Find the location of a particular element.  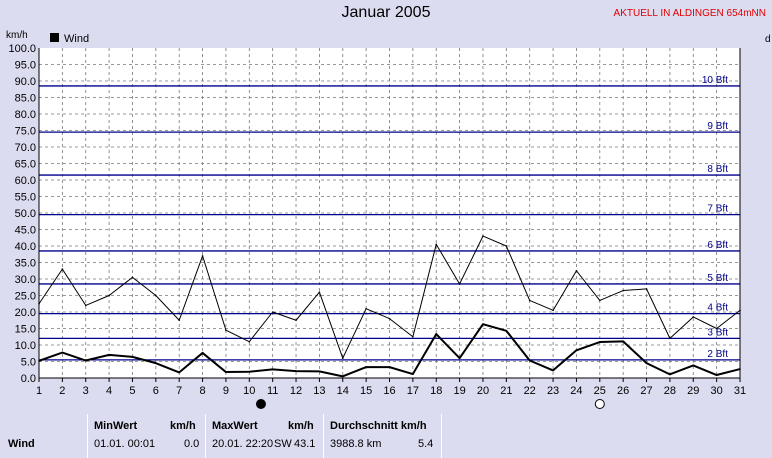

stats-label-cell: Wind is located at coordinates (44, 436).